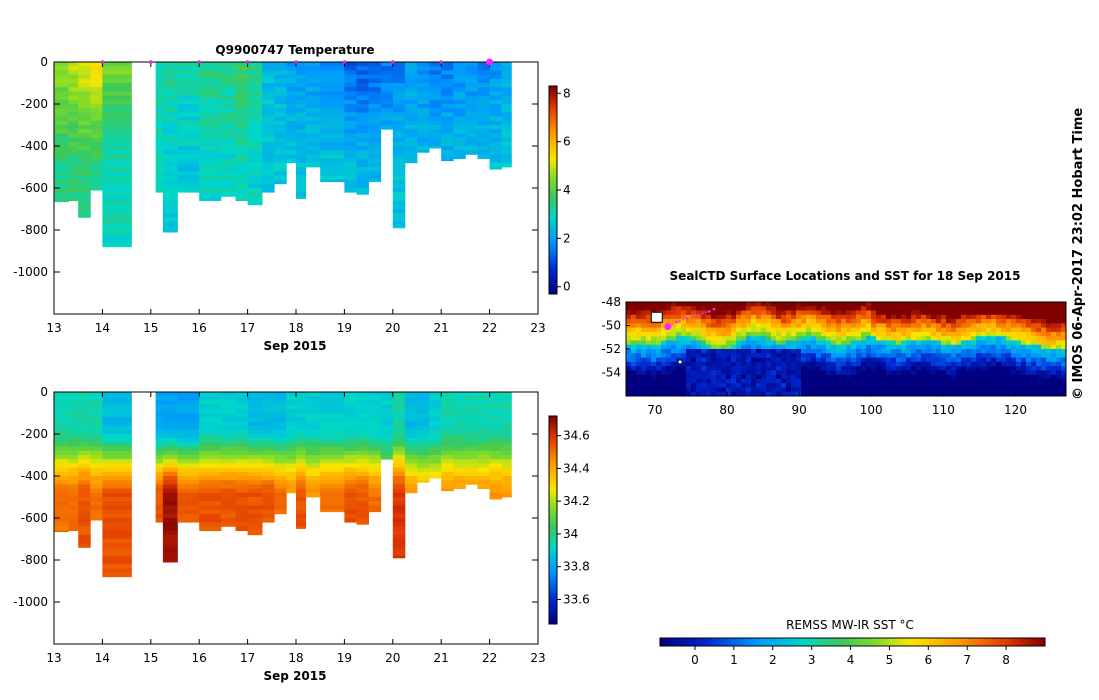 The height and width of the screenshot is (700, 1099). I want to click on surface-marker, so click(441, 62).